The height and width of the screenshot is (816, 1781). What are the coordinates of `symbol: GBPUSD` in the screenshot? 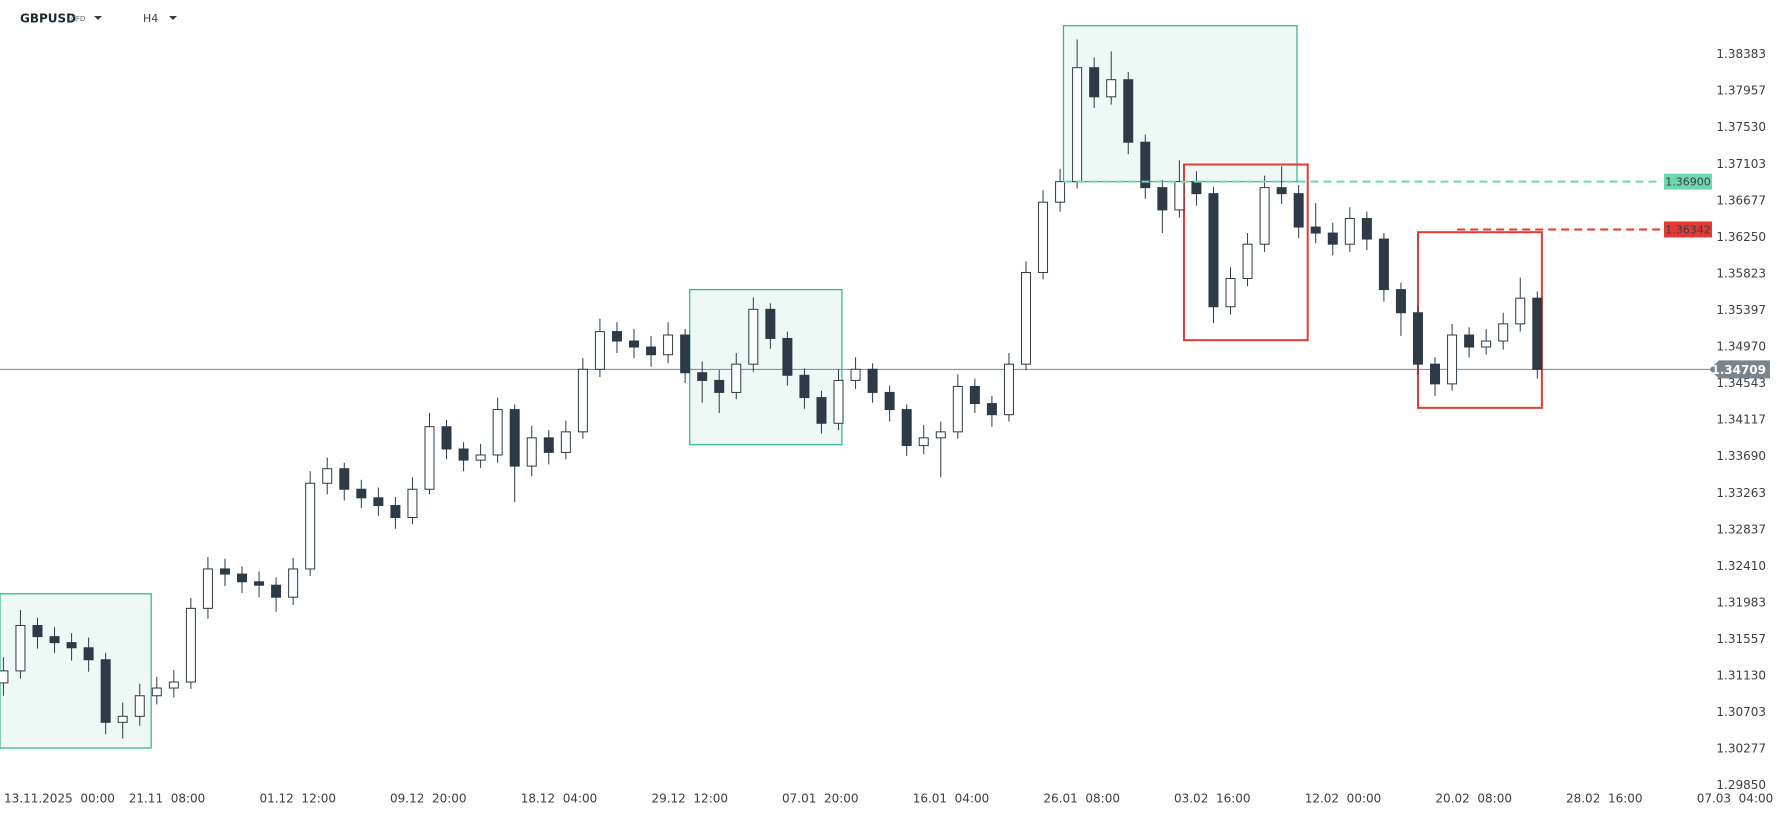 It's located at (48, 19).